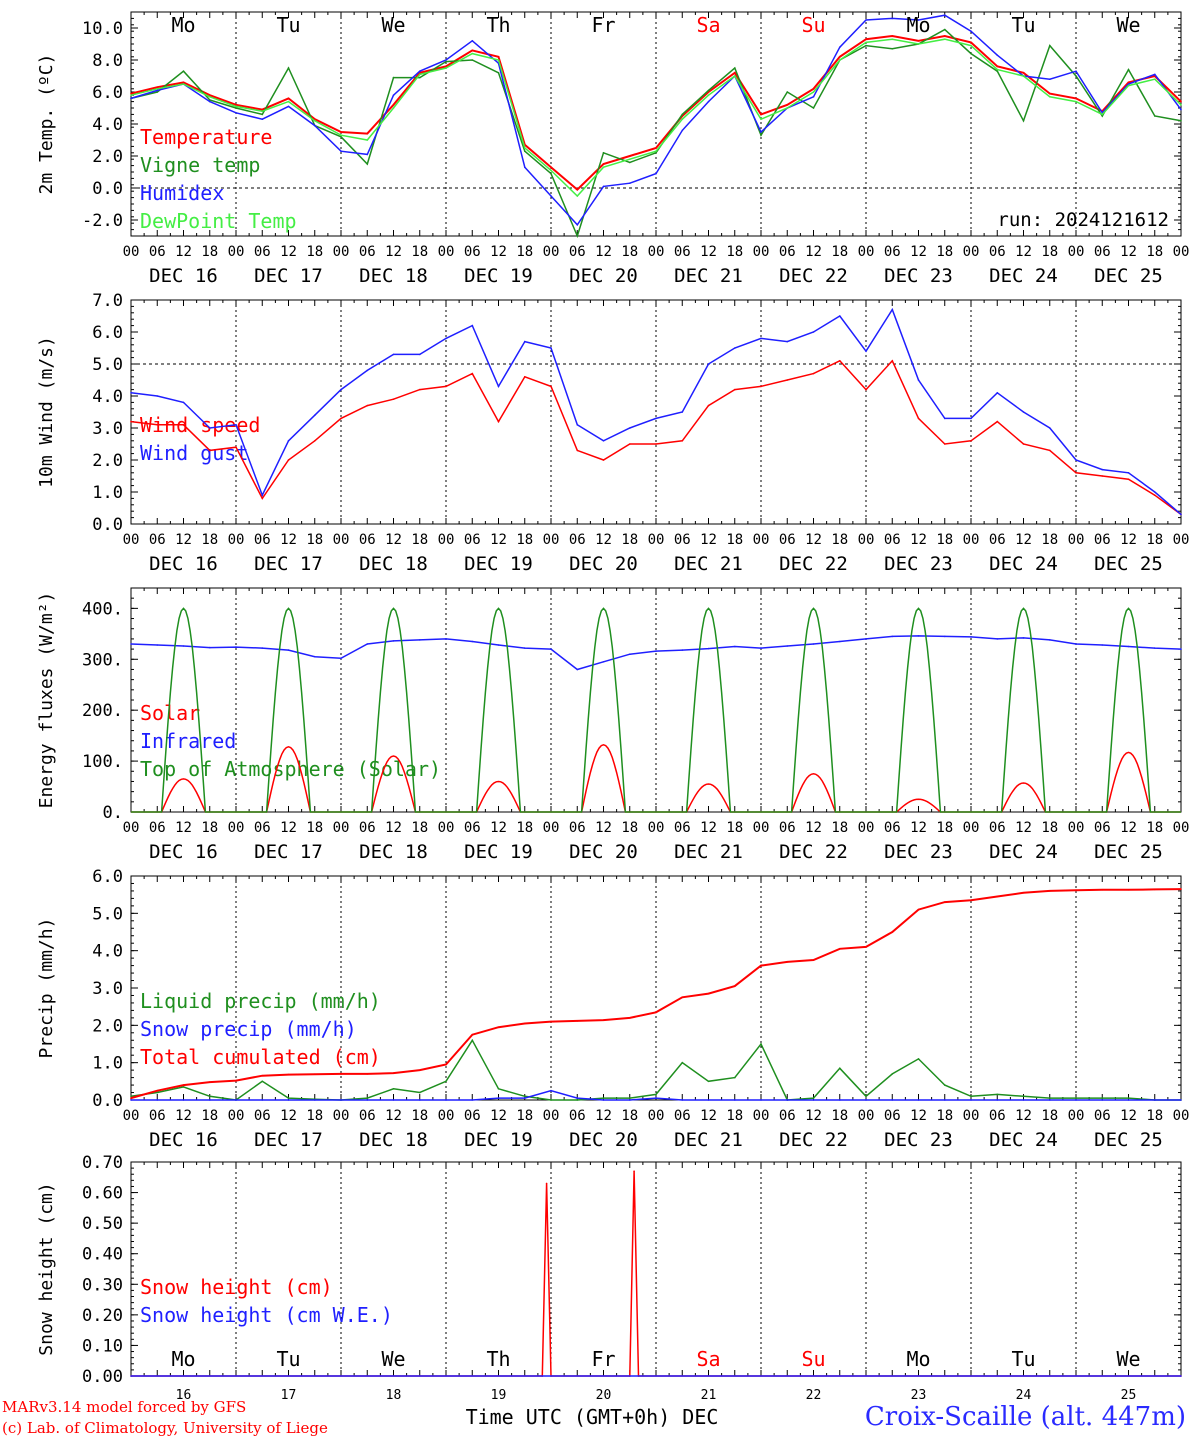  Describe the element at coordinates (107, 189) in the screenshot. I see `y-tick-label: 0.0` at that location.